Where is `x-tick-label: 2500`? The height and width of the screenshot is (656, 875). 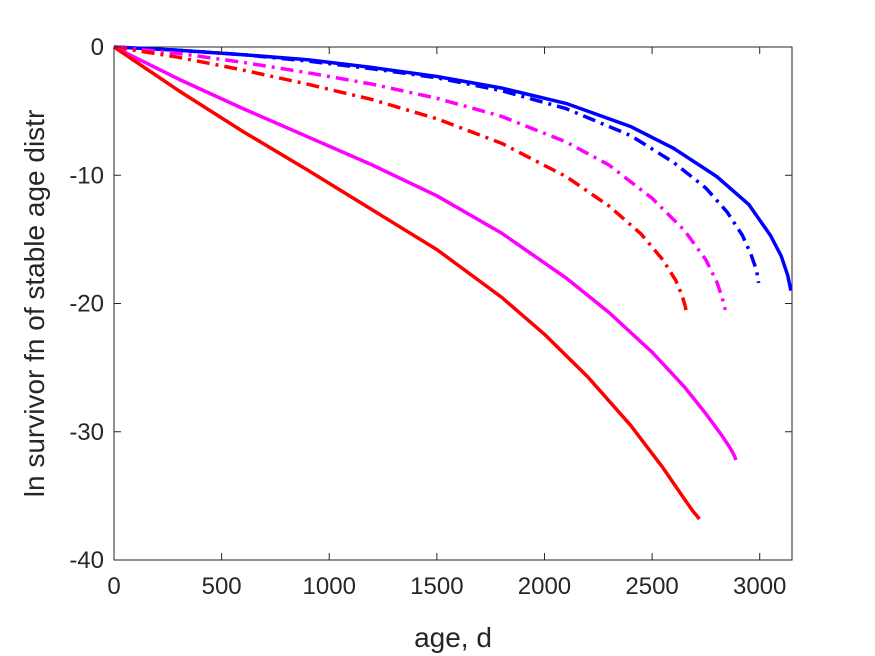
x-tick-label: 2500 is located at coordinates (651, 586).